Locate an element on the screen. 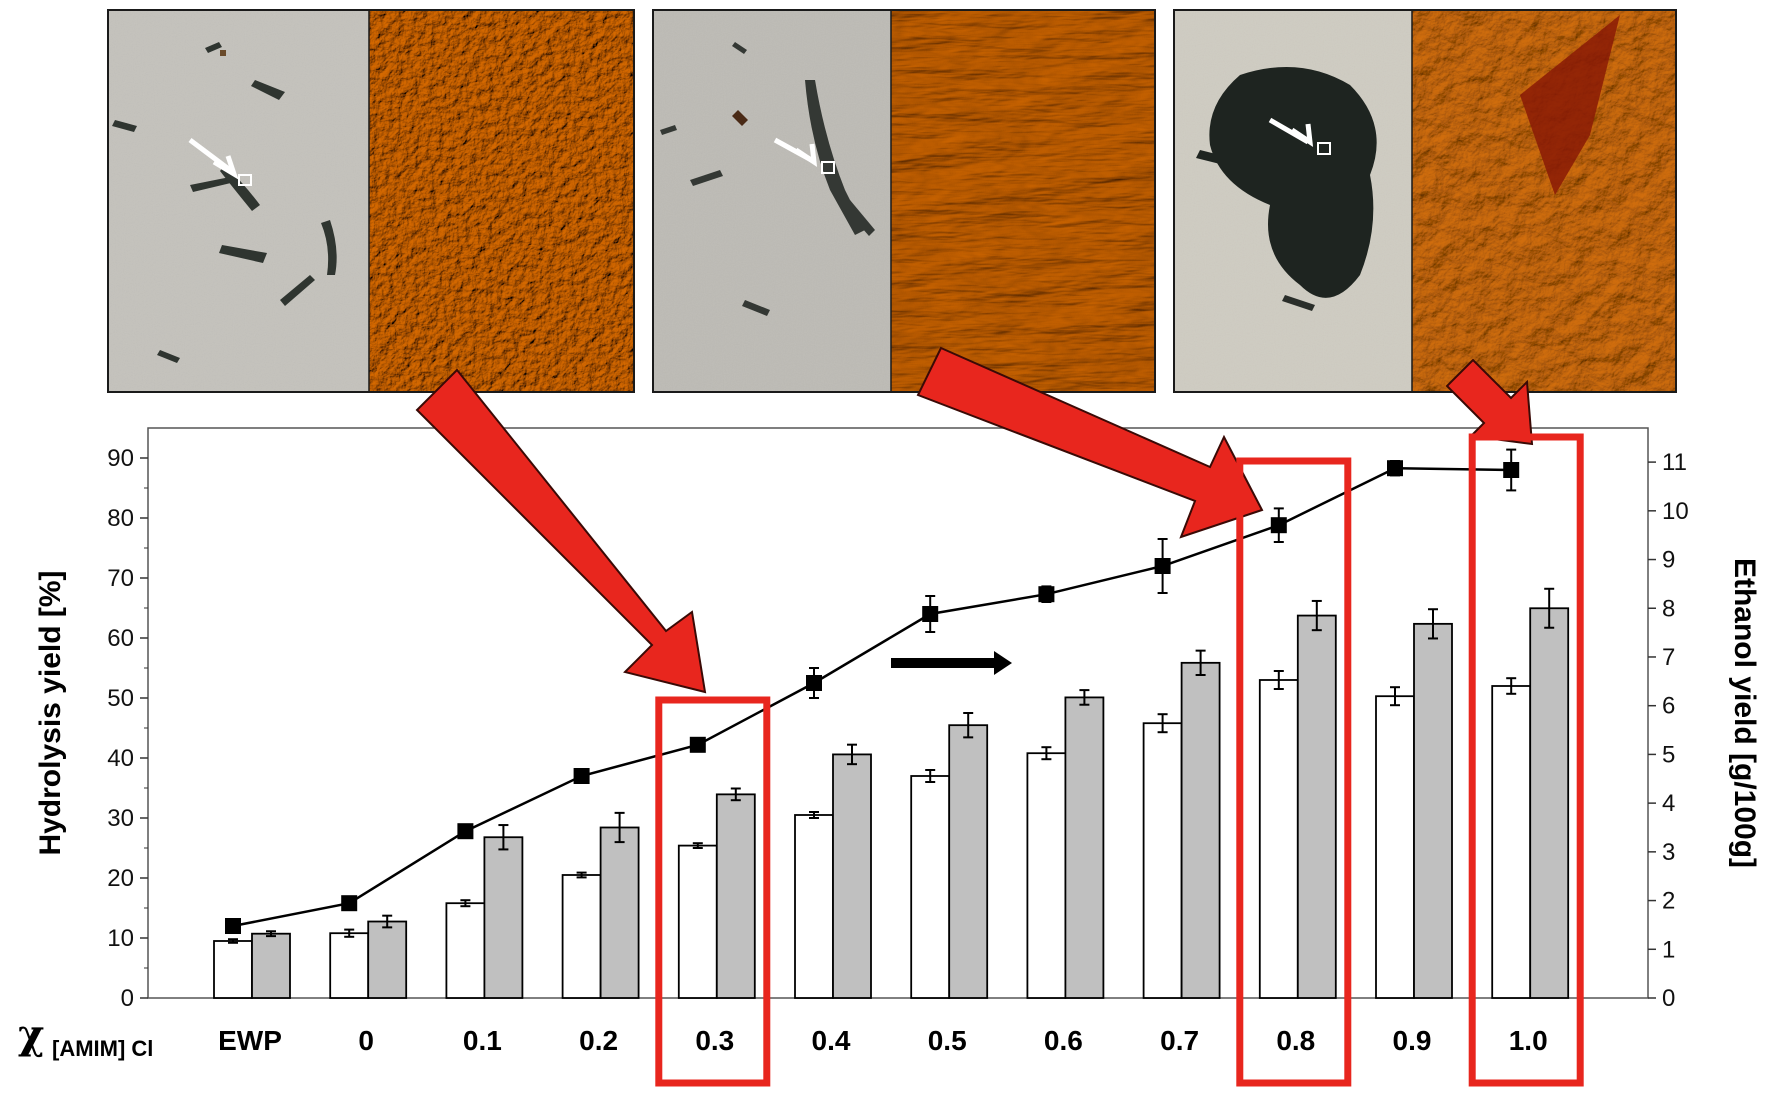  left-axis-ticks: 0 10 20 30 40 50 60 70 80 90 is located at coordinates (127, 728).